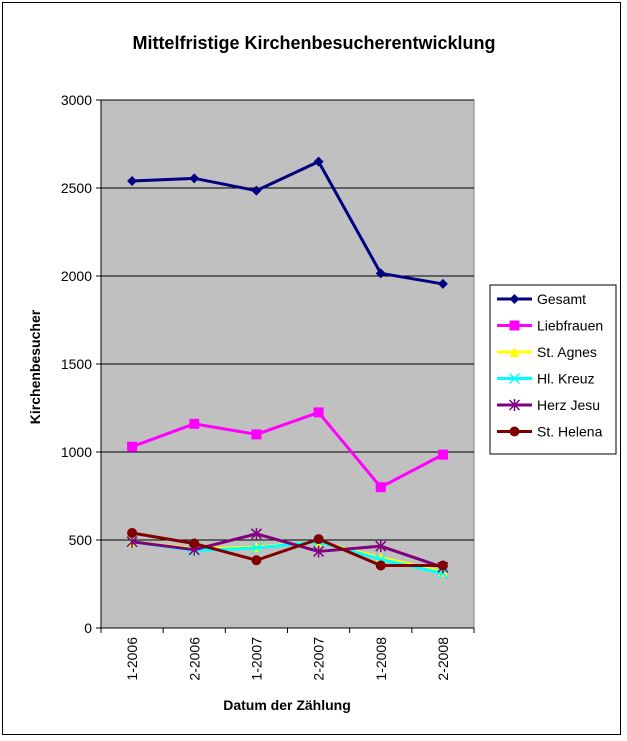 The image size is (627, 741). I want to click on y-tick-label: 500, so click(81, 540).